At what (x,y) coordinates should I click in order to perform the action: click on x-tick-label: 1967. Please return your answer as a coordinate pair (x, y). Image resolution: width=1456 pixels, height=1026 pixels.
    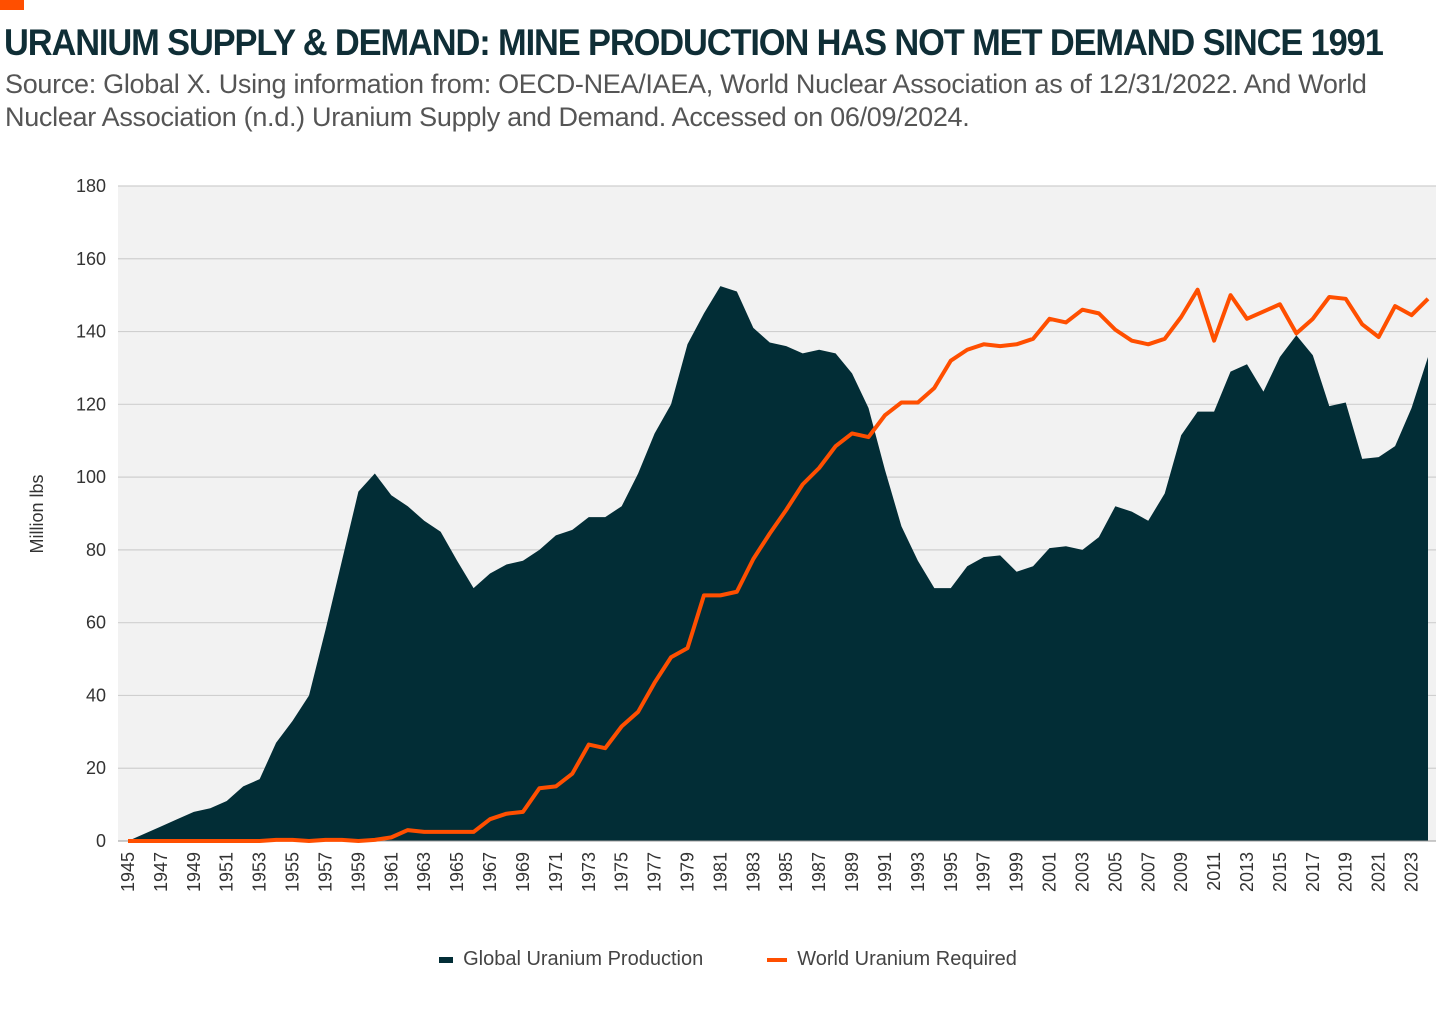
    Looking at the image, I should click on (490, 872).